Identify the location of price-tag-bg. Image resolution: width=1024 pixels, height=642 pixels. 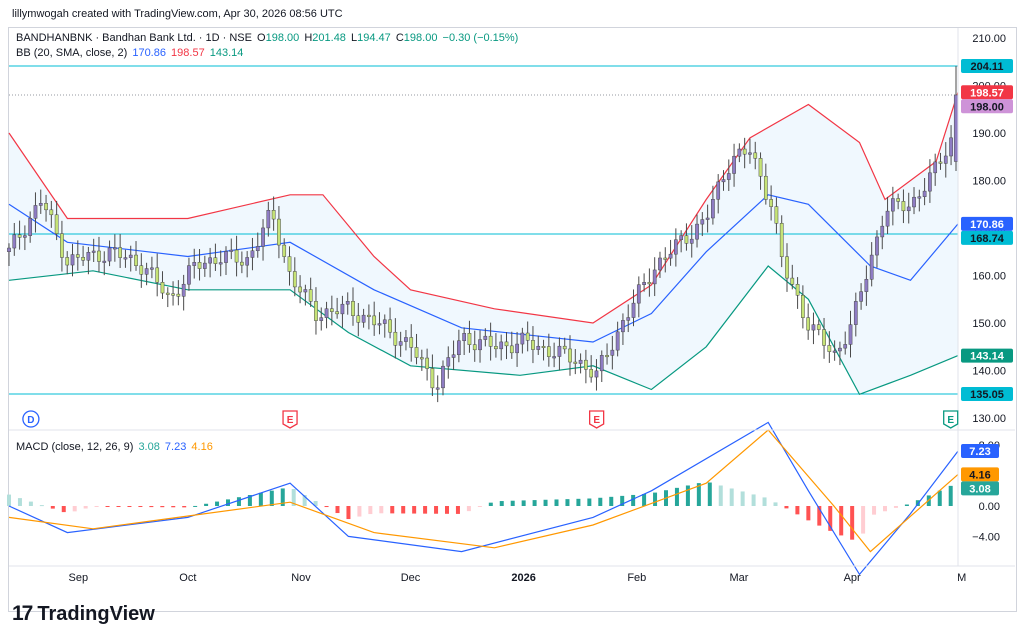
(987, 106).